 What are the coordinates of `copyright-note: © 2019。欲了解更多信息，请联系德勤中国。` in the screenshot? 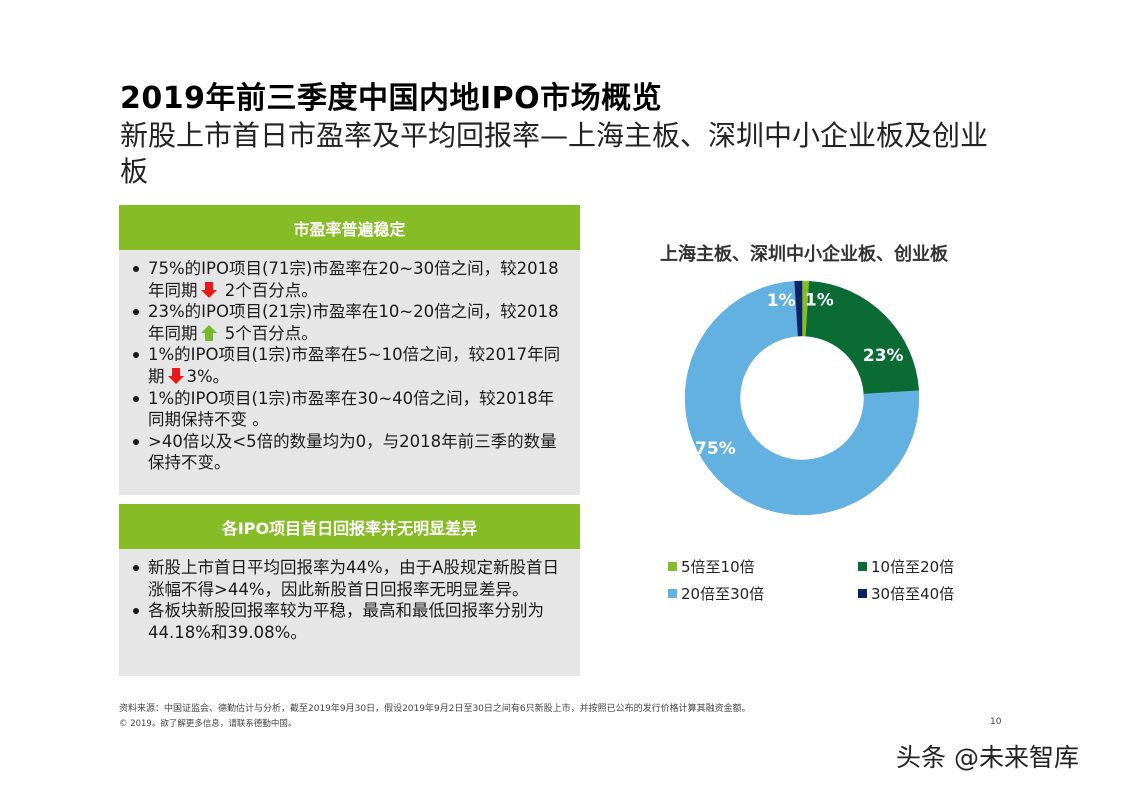 It's located at (208, 724).